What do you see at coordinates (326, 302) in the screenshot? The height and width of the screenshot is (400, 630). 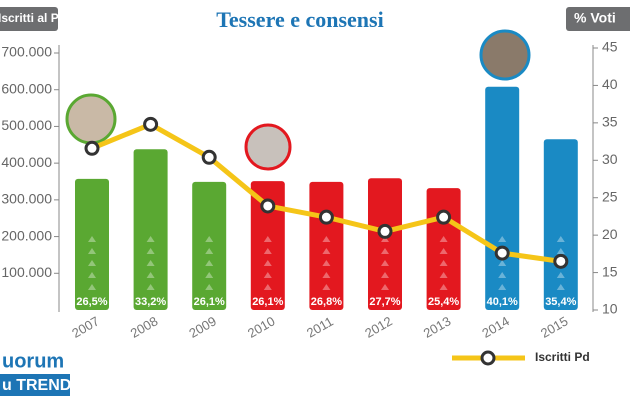 I see `value-label: 26,8%` at bounding box center [326, 302].